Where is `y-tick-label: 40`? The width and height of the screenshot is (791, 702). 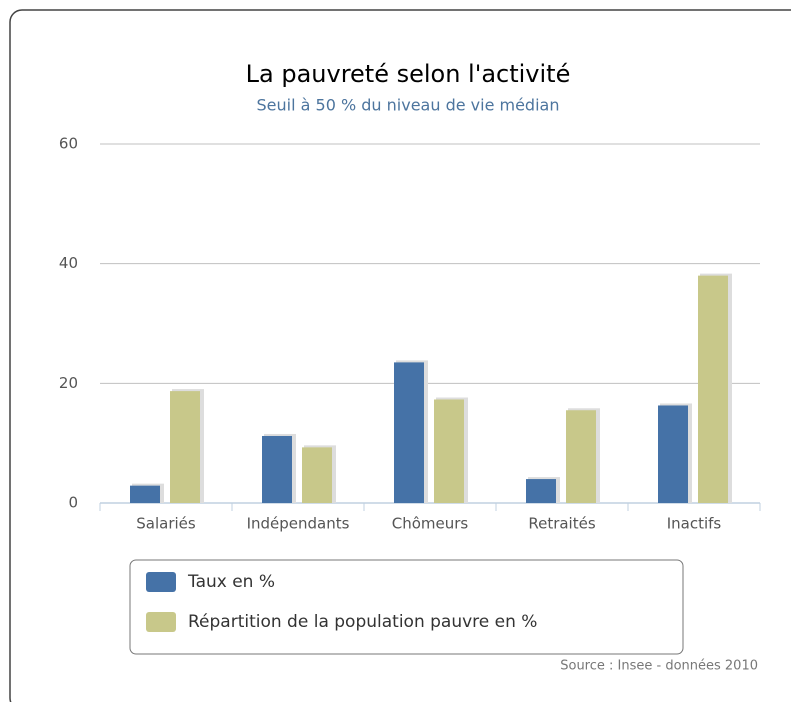 y-tick-label: 40 is located at coordinates (68, 263).